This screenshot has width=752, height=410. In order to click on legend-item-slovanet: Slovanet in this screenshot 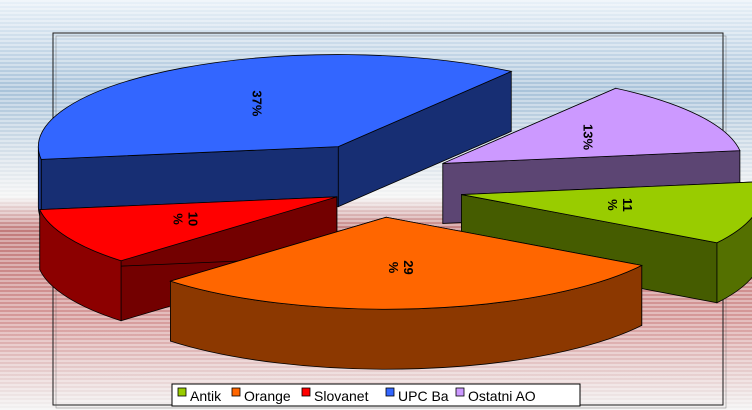, I will do `click(335, 395)`.